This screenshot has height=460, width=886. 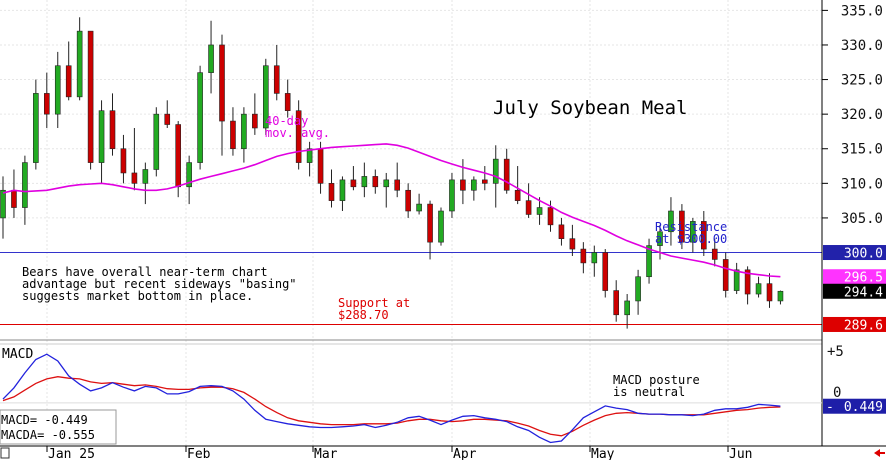 I want to click on price-tick-label: 305.0, so click(x=862, y=219).